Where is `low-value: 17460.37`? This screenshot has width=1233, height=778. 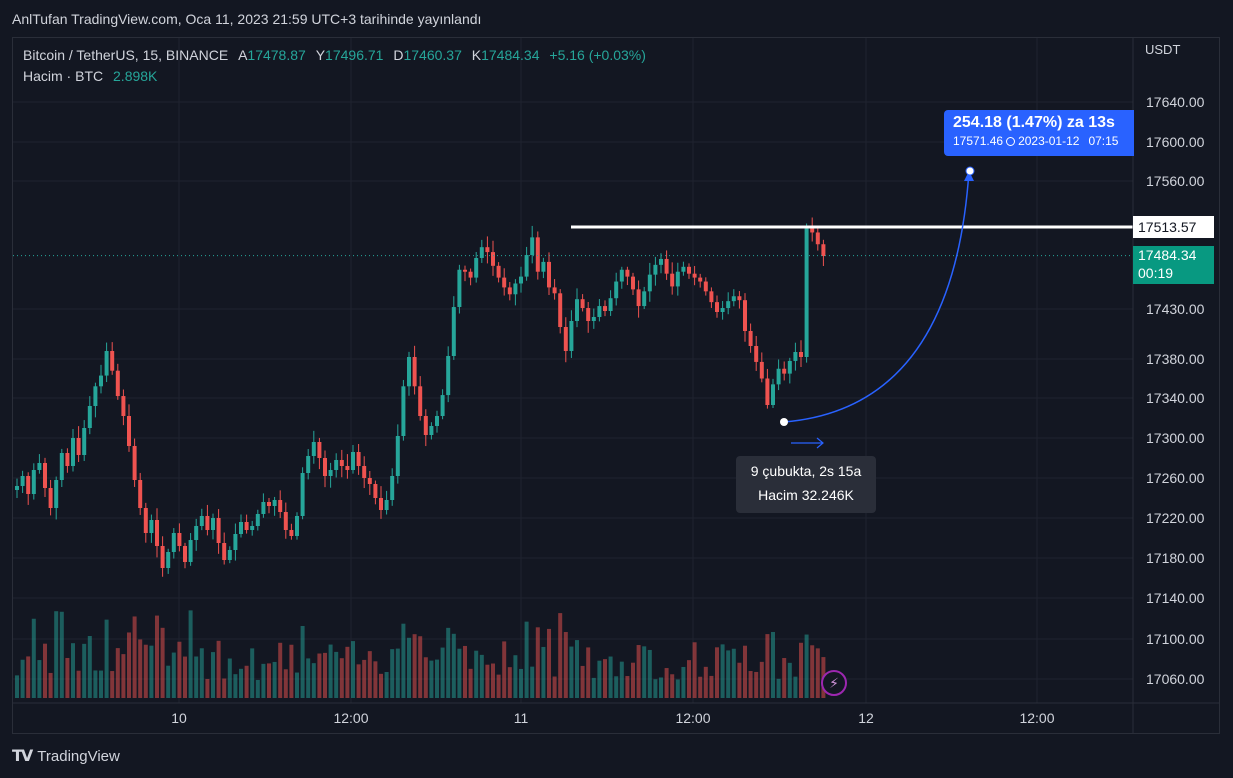
low-value: 17460.37 is located at coordinates (432, 55).